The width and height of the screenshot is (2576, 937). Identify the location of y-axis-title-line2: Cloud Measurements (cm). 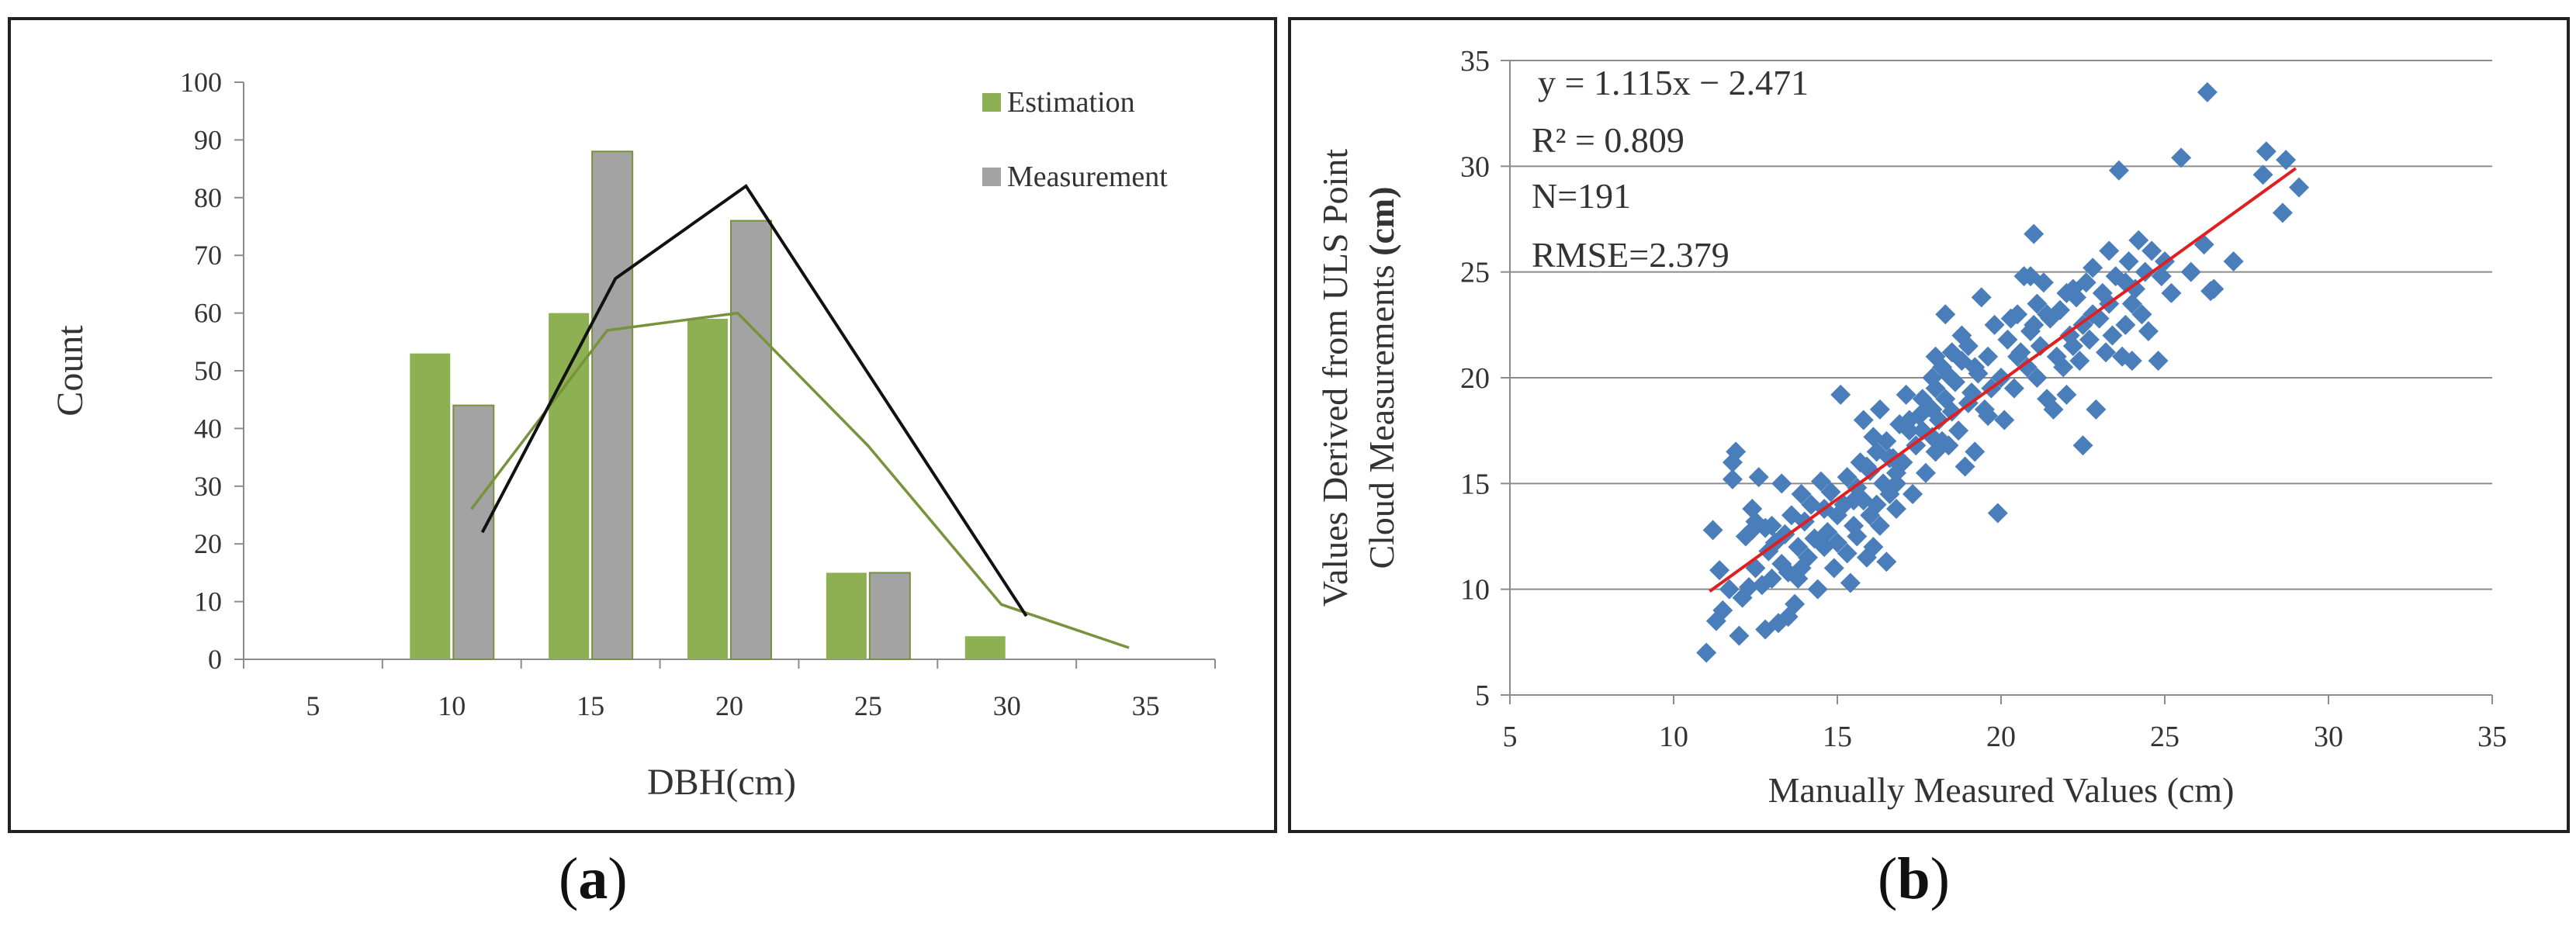
(1381, 377).